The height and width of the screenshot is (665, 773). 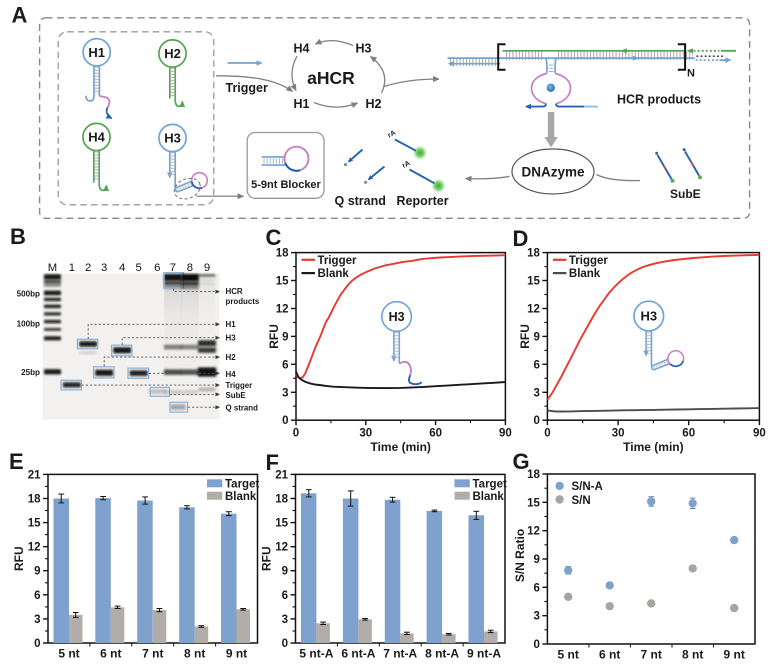 I want to click on svg-text: 500bp, so click(x=28, y=293).